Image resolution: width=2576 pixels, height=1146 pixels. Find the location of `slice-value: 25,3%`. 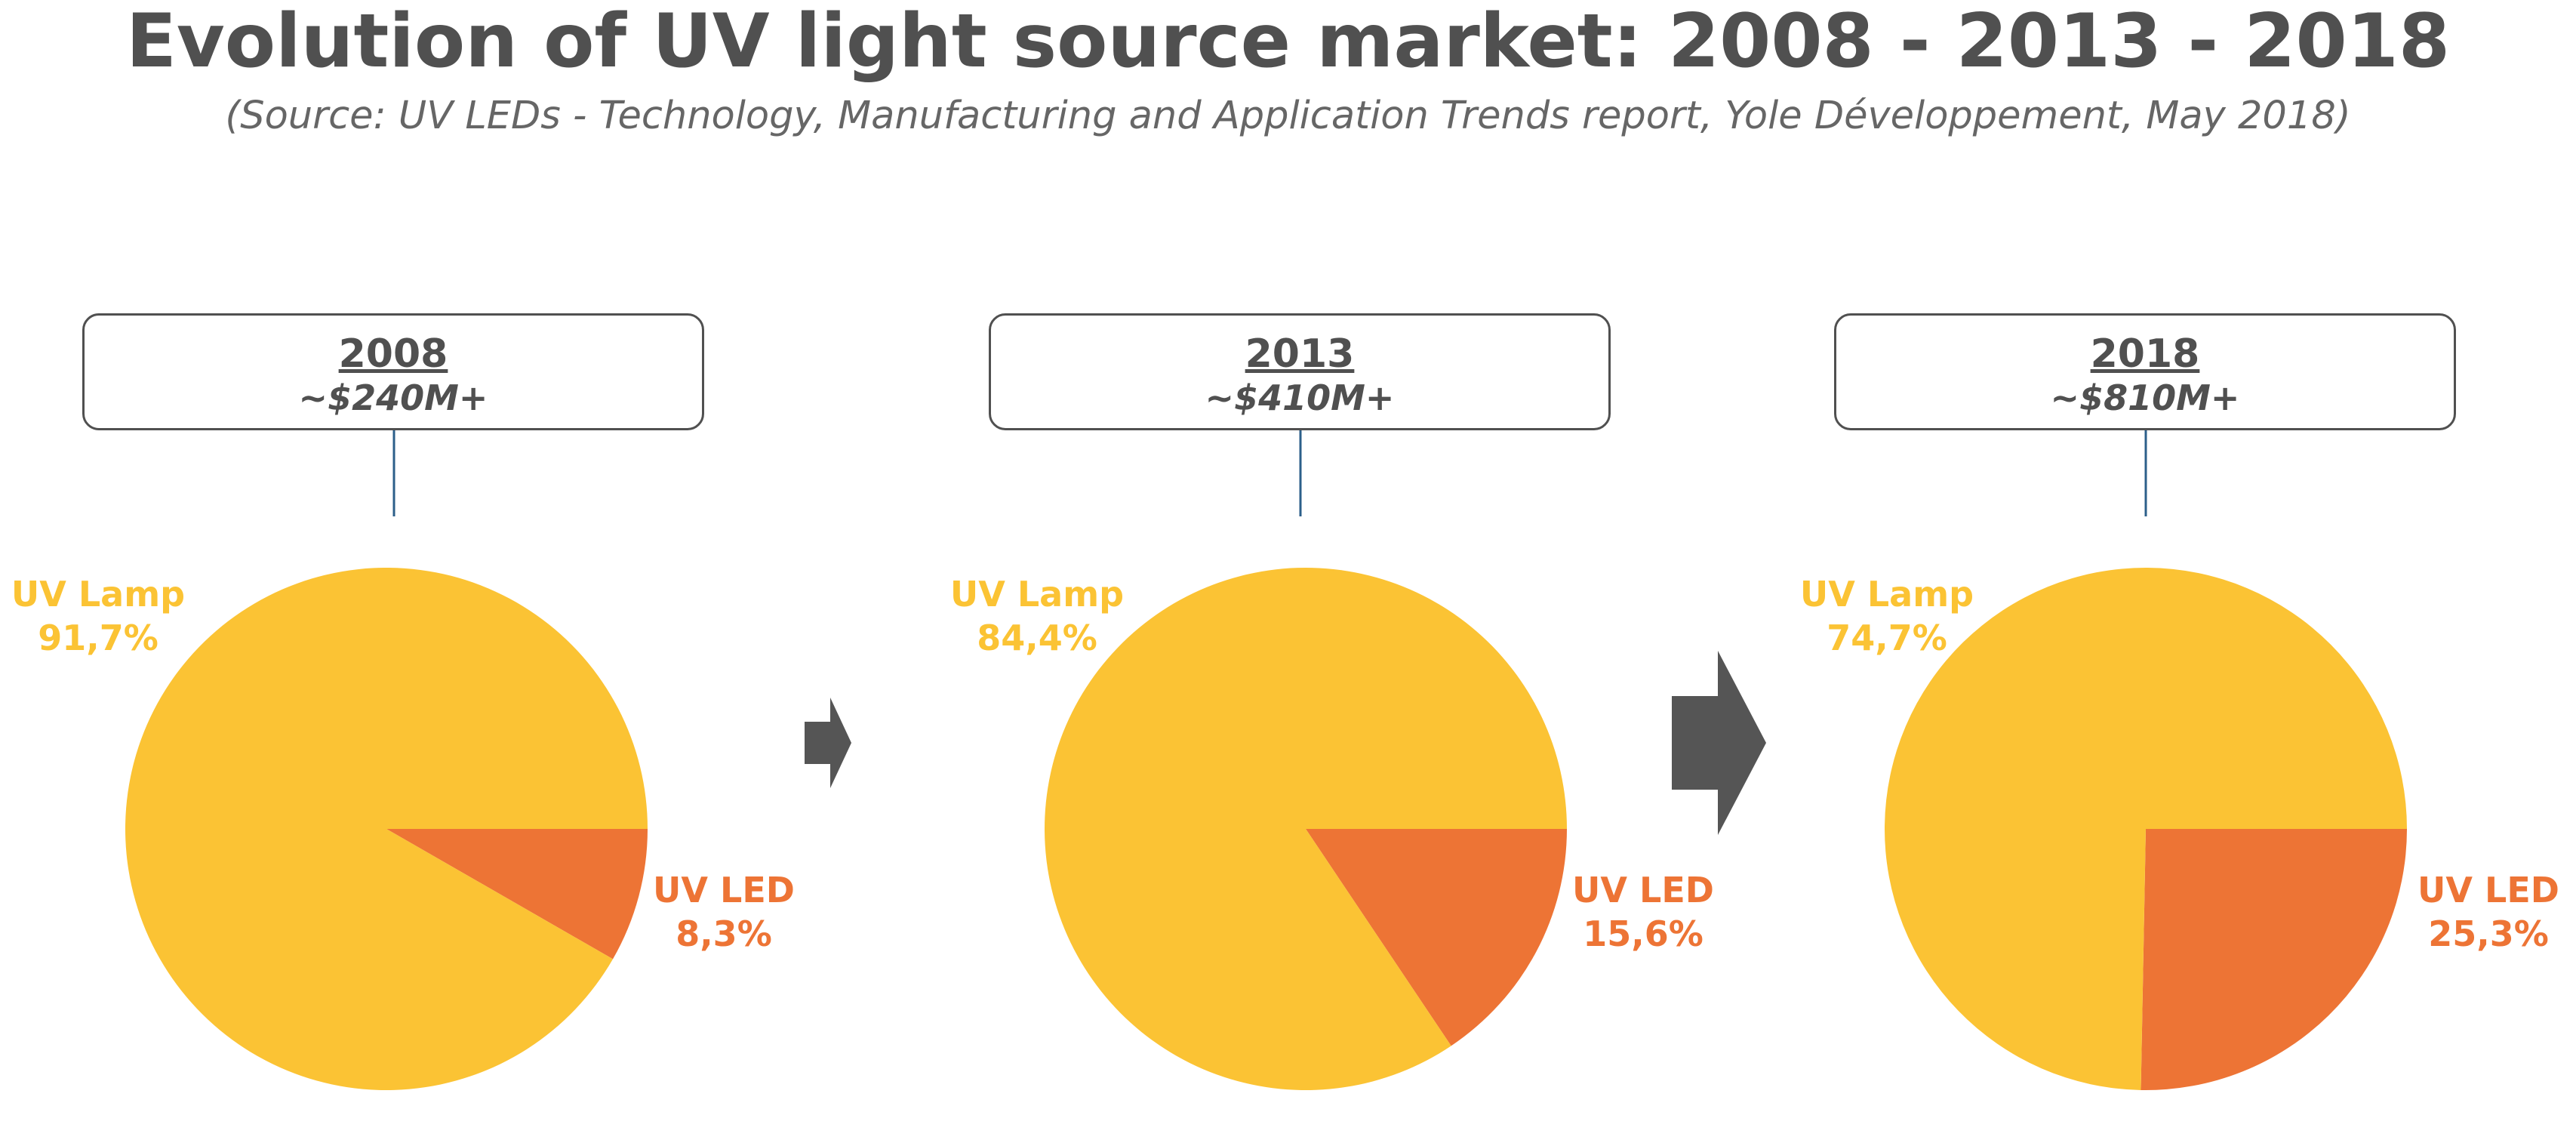

slice-value: 25,3% is located at coordinates (2488, 933).